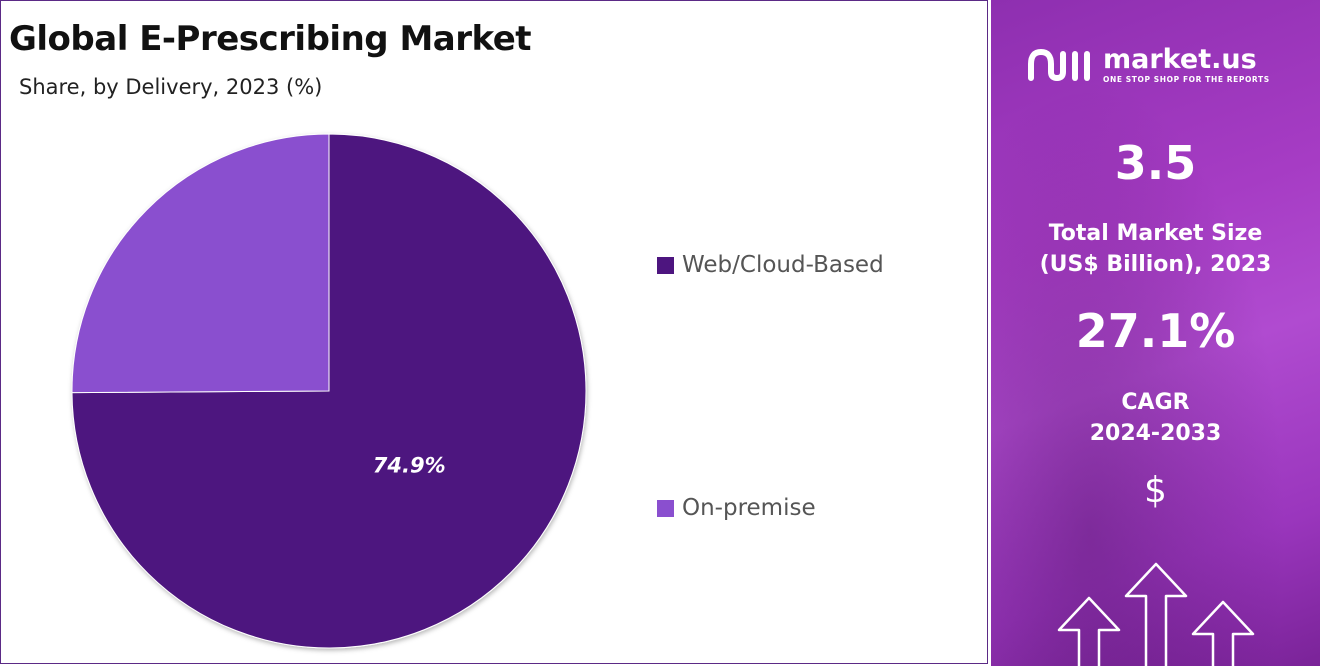 This screenshot has width=1320, height=666. Describe the element at coordinates (1155, 233) in the screenshot. I see `market-size-label-line1: Total Market Size` at that location.